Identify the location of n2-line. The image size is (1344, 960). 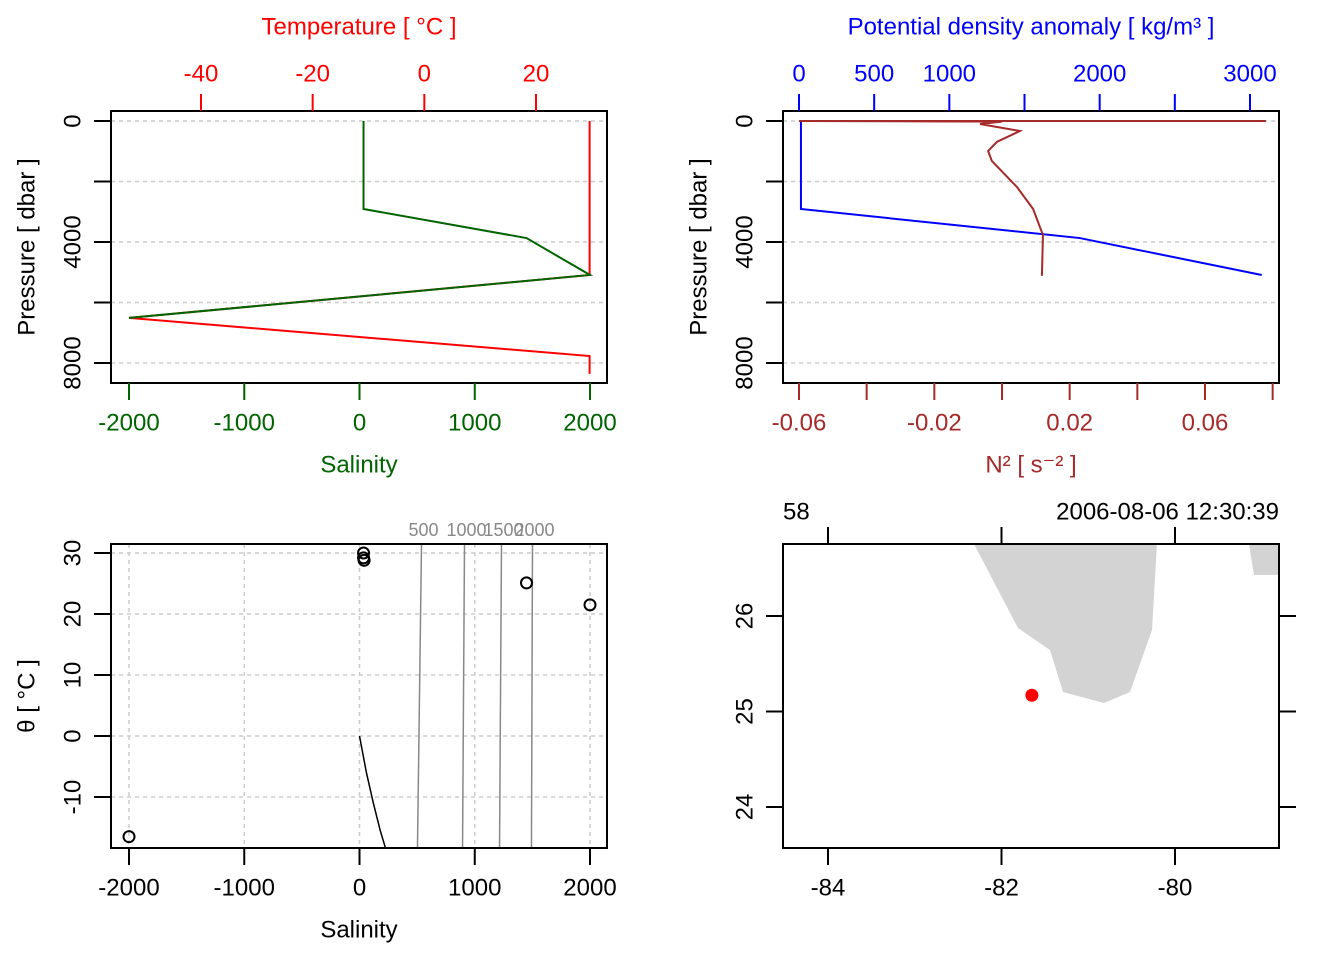
(1032, 198).